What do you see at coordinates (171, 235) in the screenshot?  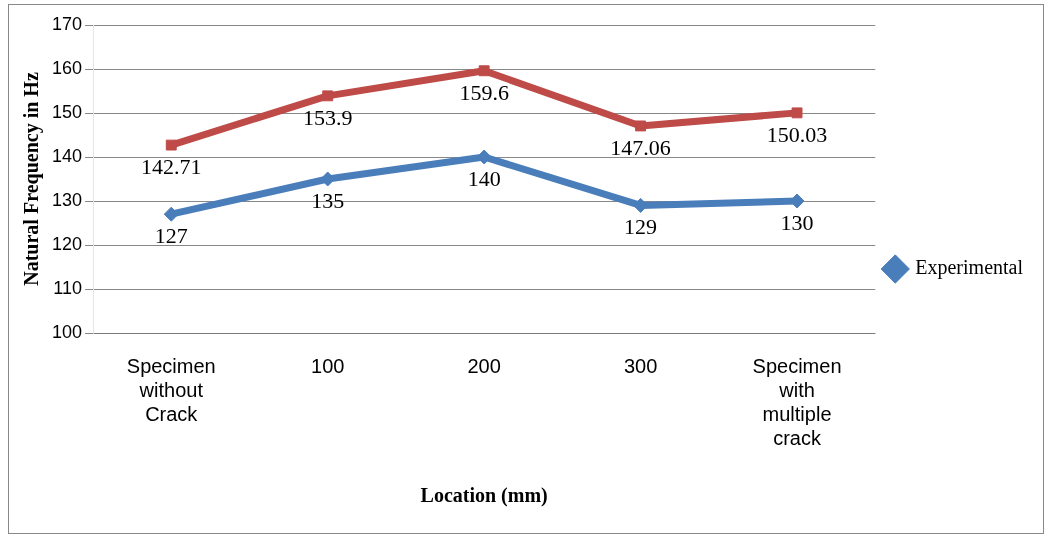 I see `data-label: 127` at bounding box center [171, 235].